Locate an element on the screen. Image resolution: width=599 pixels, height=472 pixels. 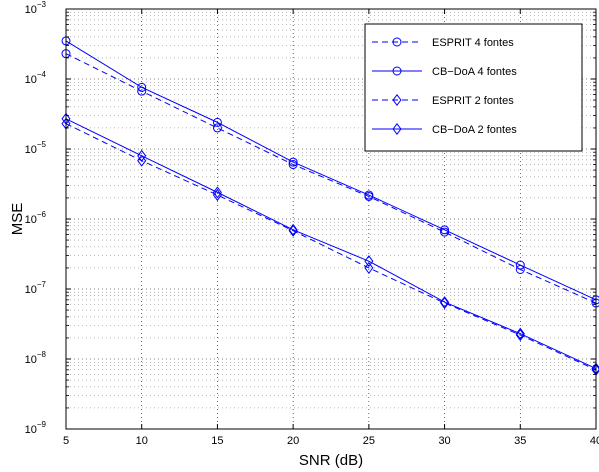
x-axis-label: SNR (dB) is located at coordinates (331, 460).